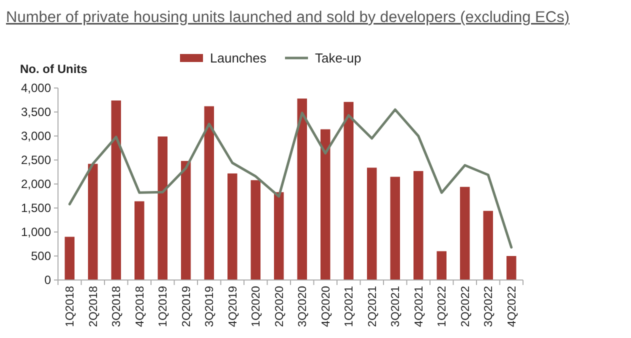 The image size is (631, 338). Describe the element at coordinates (372, 306) in the screenshot. I see `x-tick-label: 2Q2021` at that location.